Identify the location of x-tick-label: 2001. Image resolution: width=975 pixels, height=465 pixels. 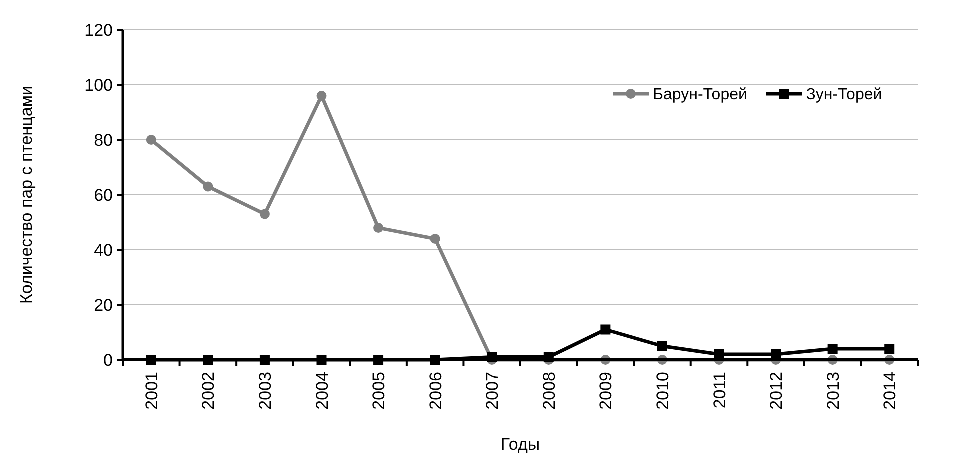
(152, 391).